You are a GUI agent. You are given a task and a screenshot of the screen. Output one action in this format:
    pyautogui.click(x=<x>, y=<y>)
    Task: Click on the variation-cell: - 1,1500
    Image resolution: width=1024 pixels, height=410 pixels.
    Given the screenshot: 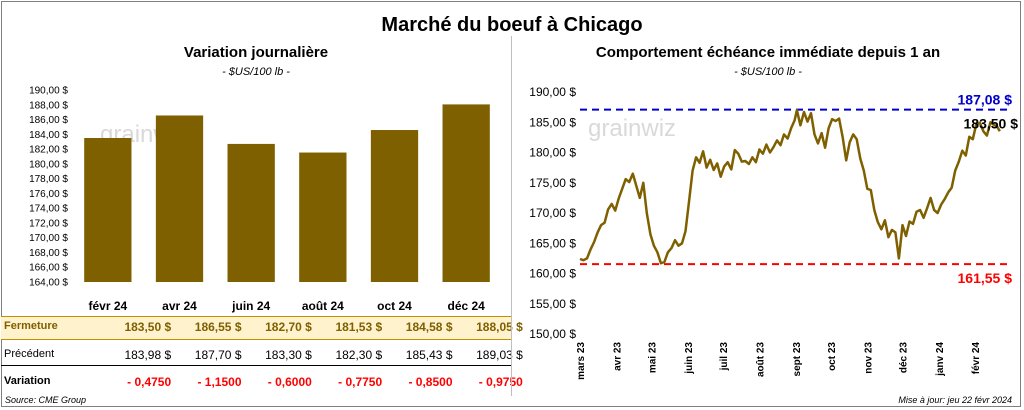 What is the action you would take?
    pyautogui.click(x=219, y=382)
    